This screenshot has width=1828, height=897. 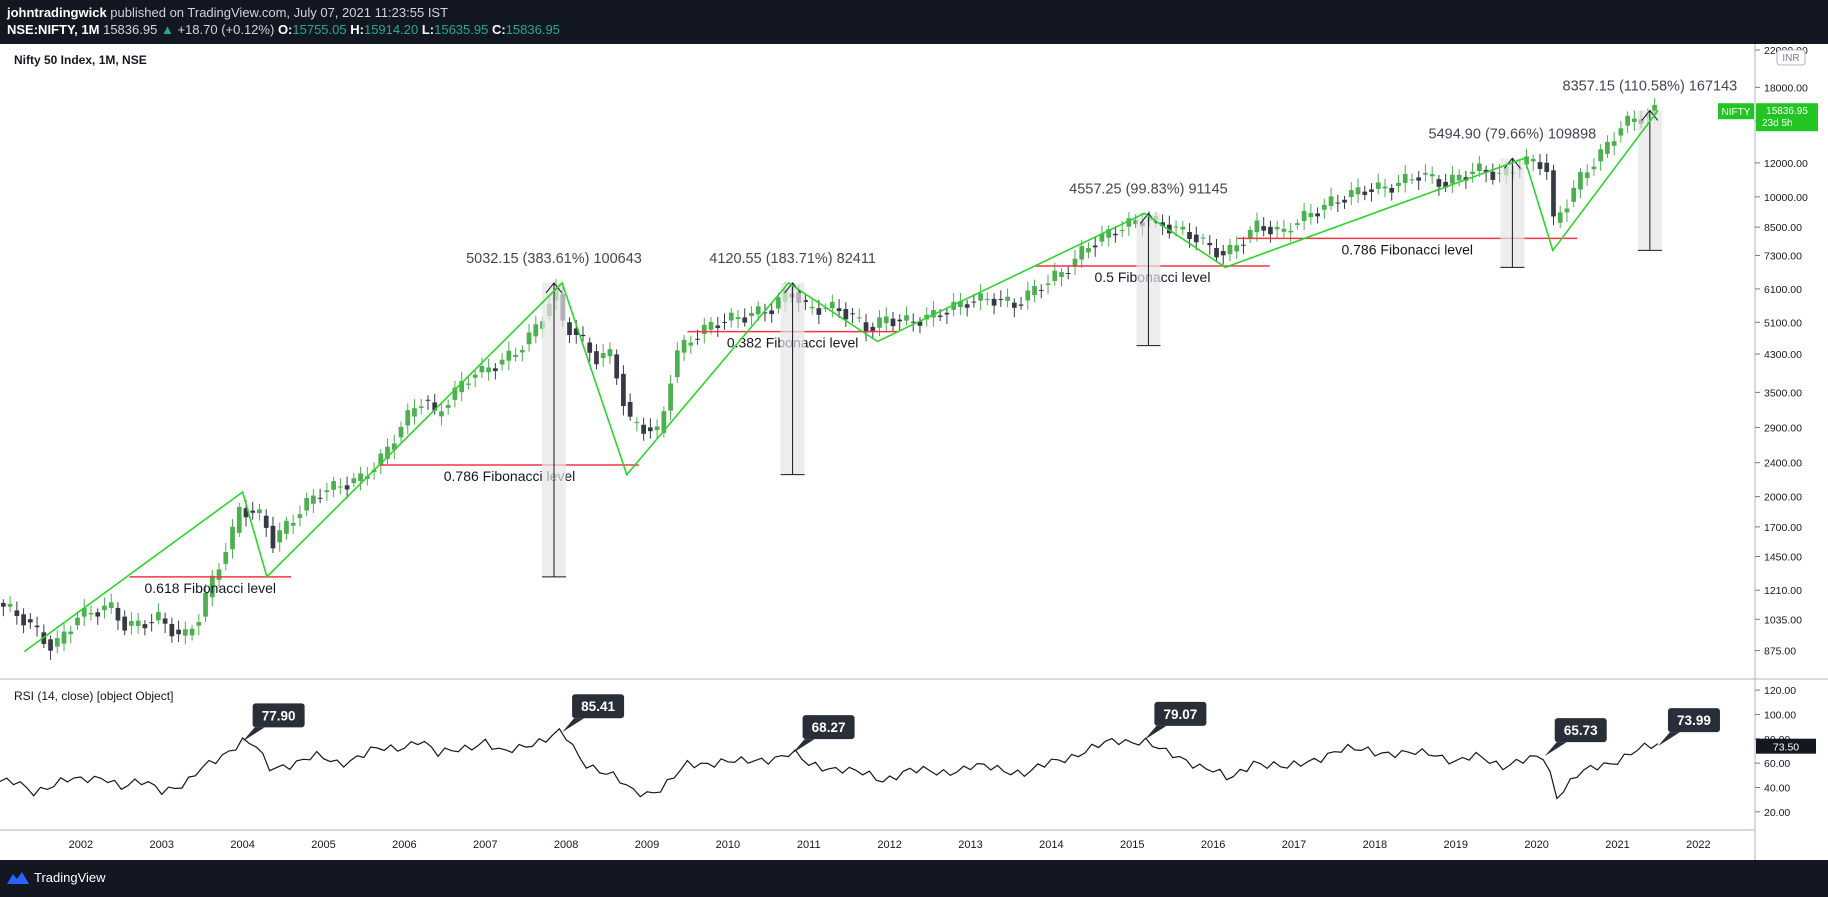 What do you see at coordinates (1786, 88) in the screenshot?
I see `price-tick-label: 18000.00` at bounding box center [1786, 88].